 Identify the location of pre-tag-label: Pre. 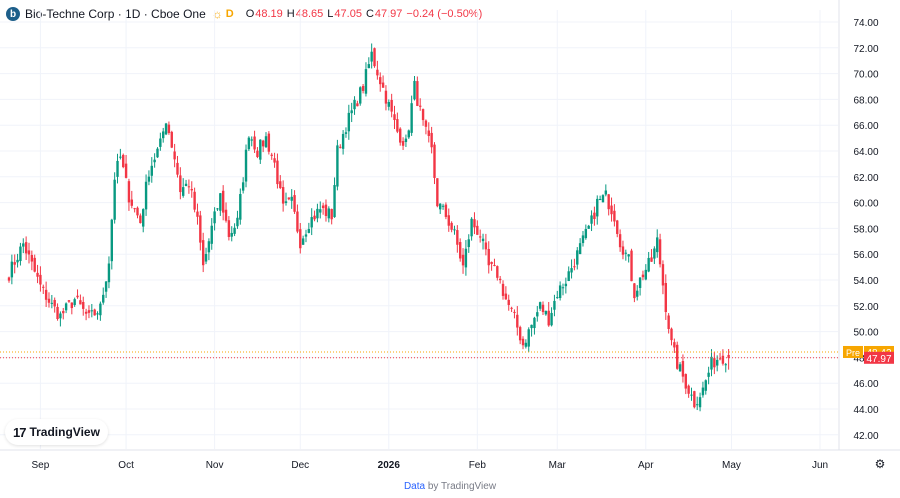
(853, 353).